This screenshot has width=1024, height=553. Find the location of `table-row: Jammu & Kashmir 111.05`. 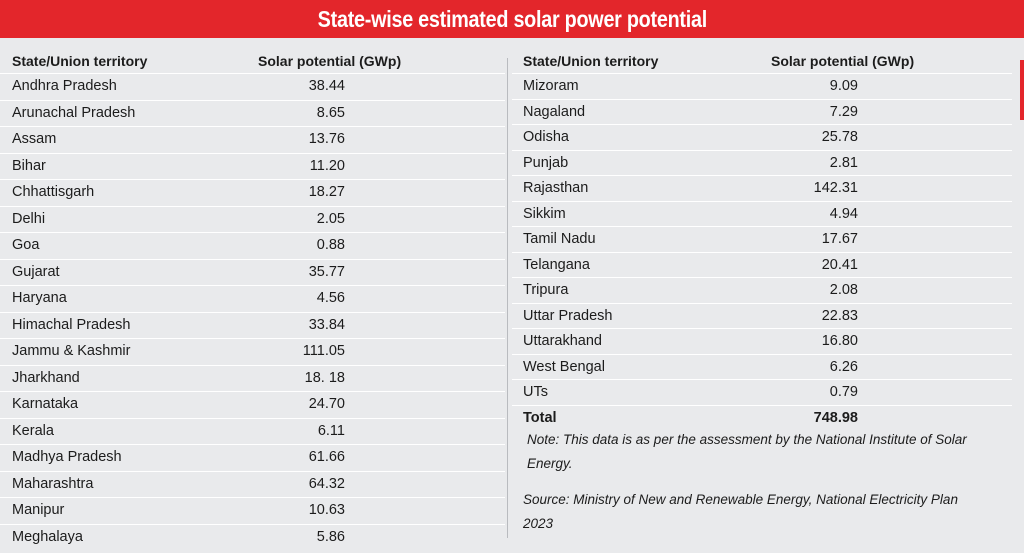

table-row: Jammu & Kashmir 111.05 is located at coordinates (252, 351).